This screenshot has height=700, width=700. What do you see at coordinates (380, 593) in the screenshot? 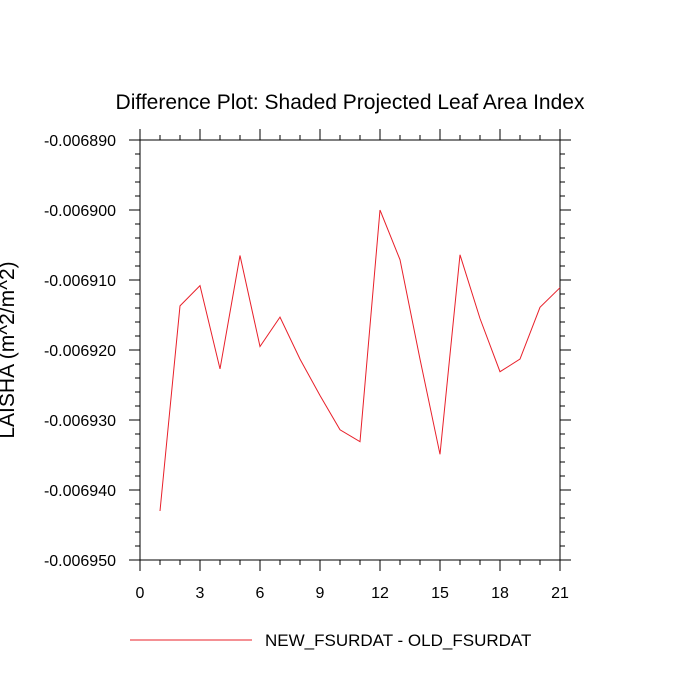
I see `x-tick-label: 12` at bounding box center [380, 593].